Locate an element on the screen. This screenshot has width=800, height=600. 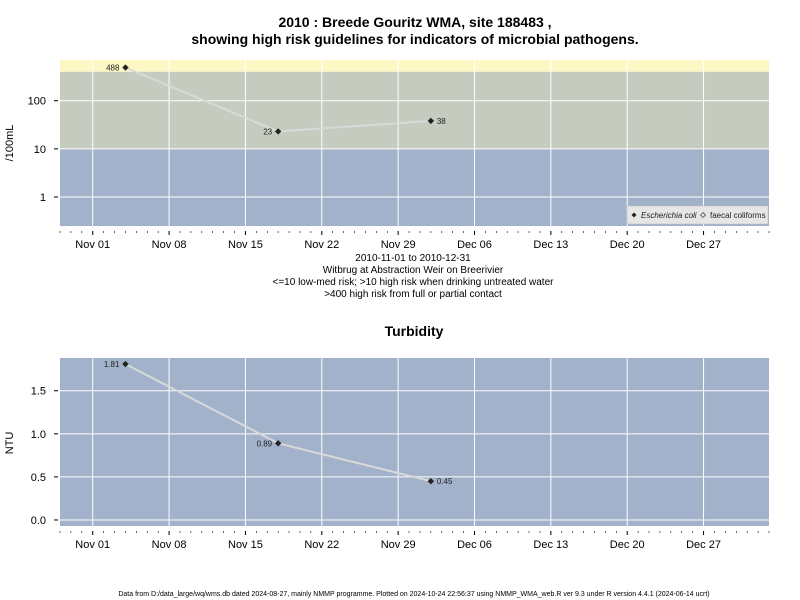
chart1-y-tick-label: 1 is located at coordinates (43, 198).